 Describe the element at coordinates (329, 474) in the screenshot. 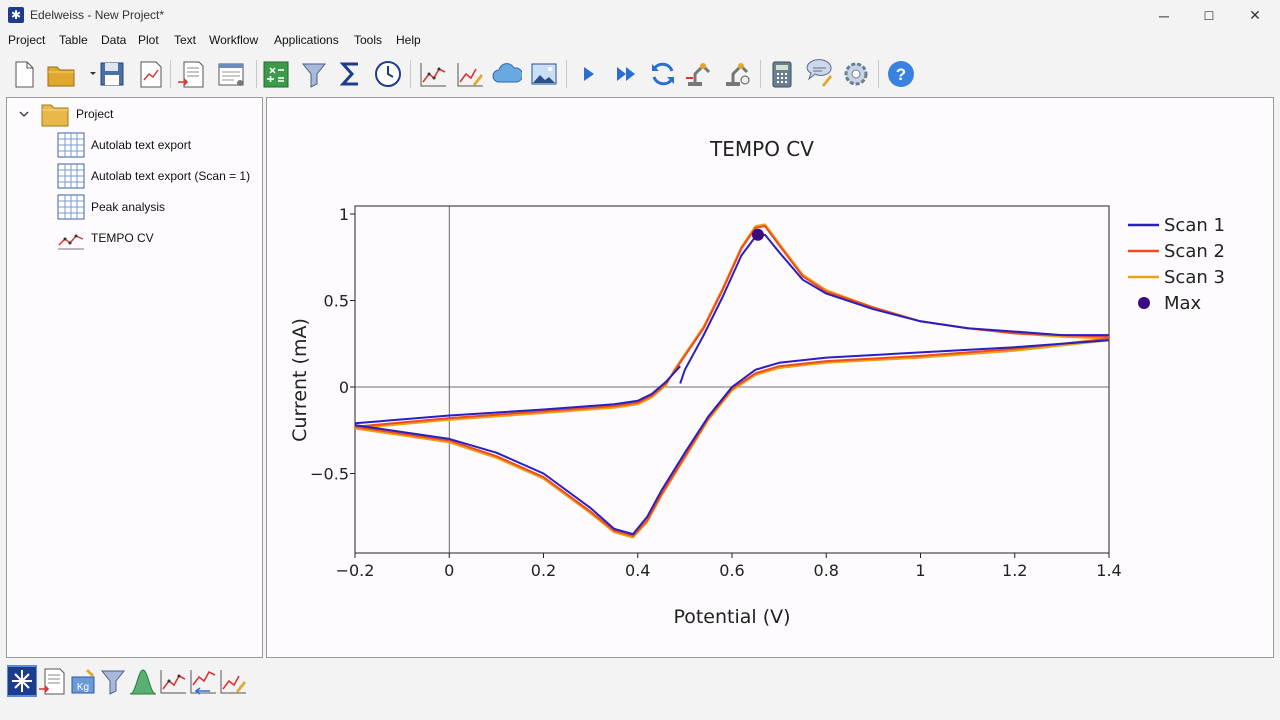

I see `y-tick-label: −0.5` at that location.